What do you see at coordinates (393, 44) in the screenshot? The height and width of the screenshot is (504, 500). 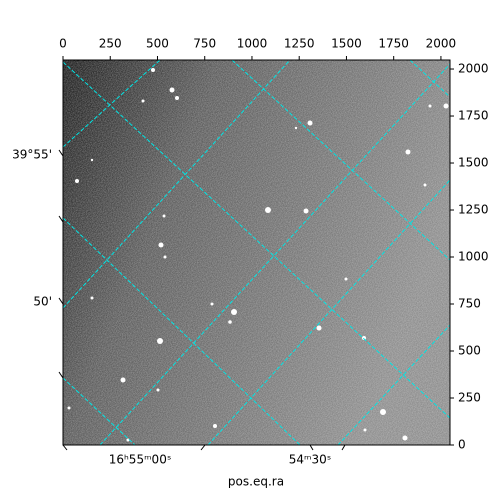 I see `x-tick-label: 1750` at bounding box center [393, 44].